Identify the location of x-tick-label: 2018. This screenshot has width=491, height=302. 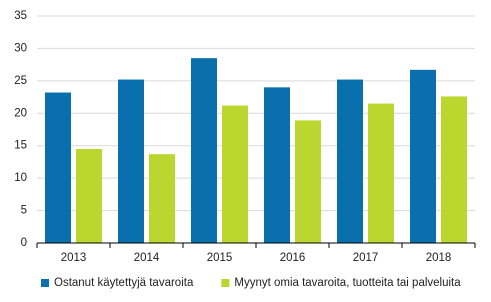
(439, 258).